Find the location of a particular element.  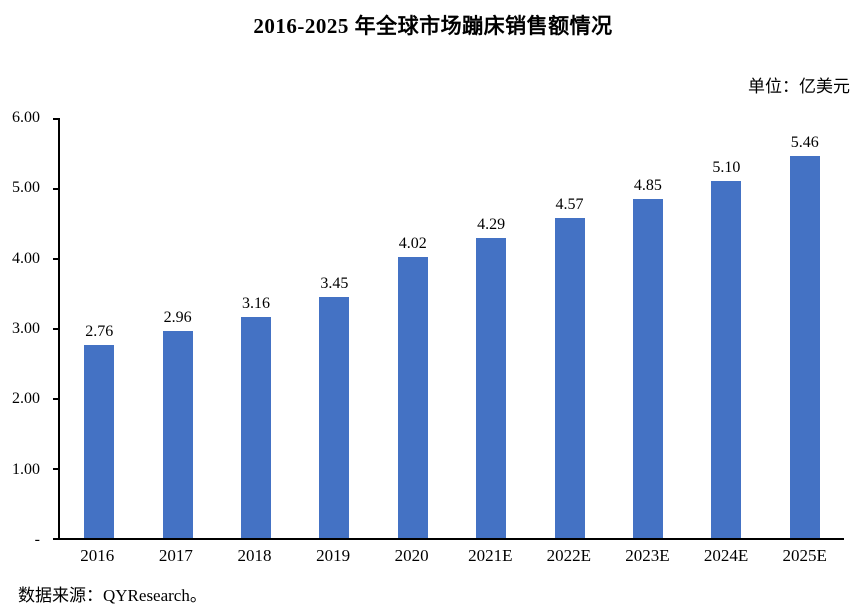

y-tick-label: 6.00 is located at coordinates (26, 117).